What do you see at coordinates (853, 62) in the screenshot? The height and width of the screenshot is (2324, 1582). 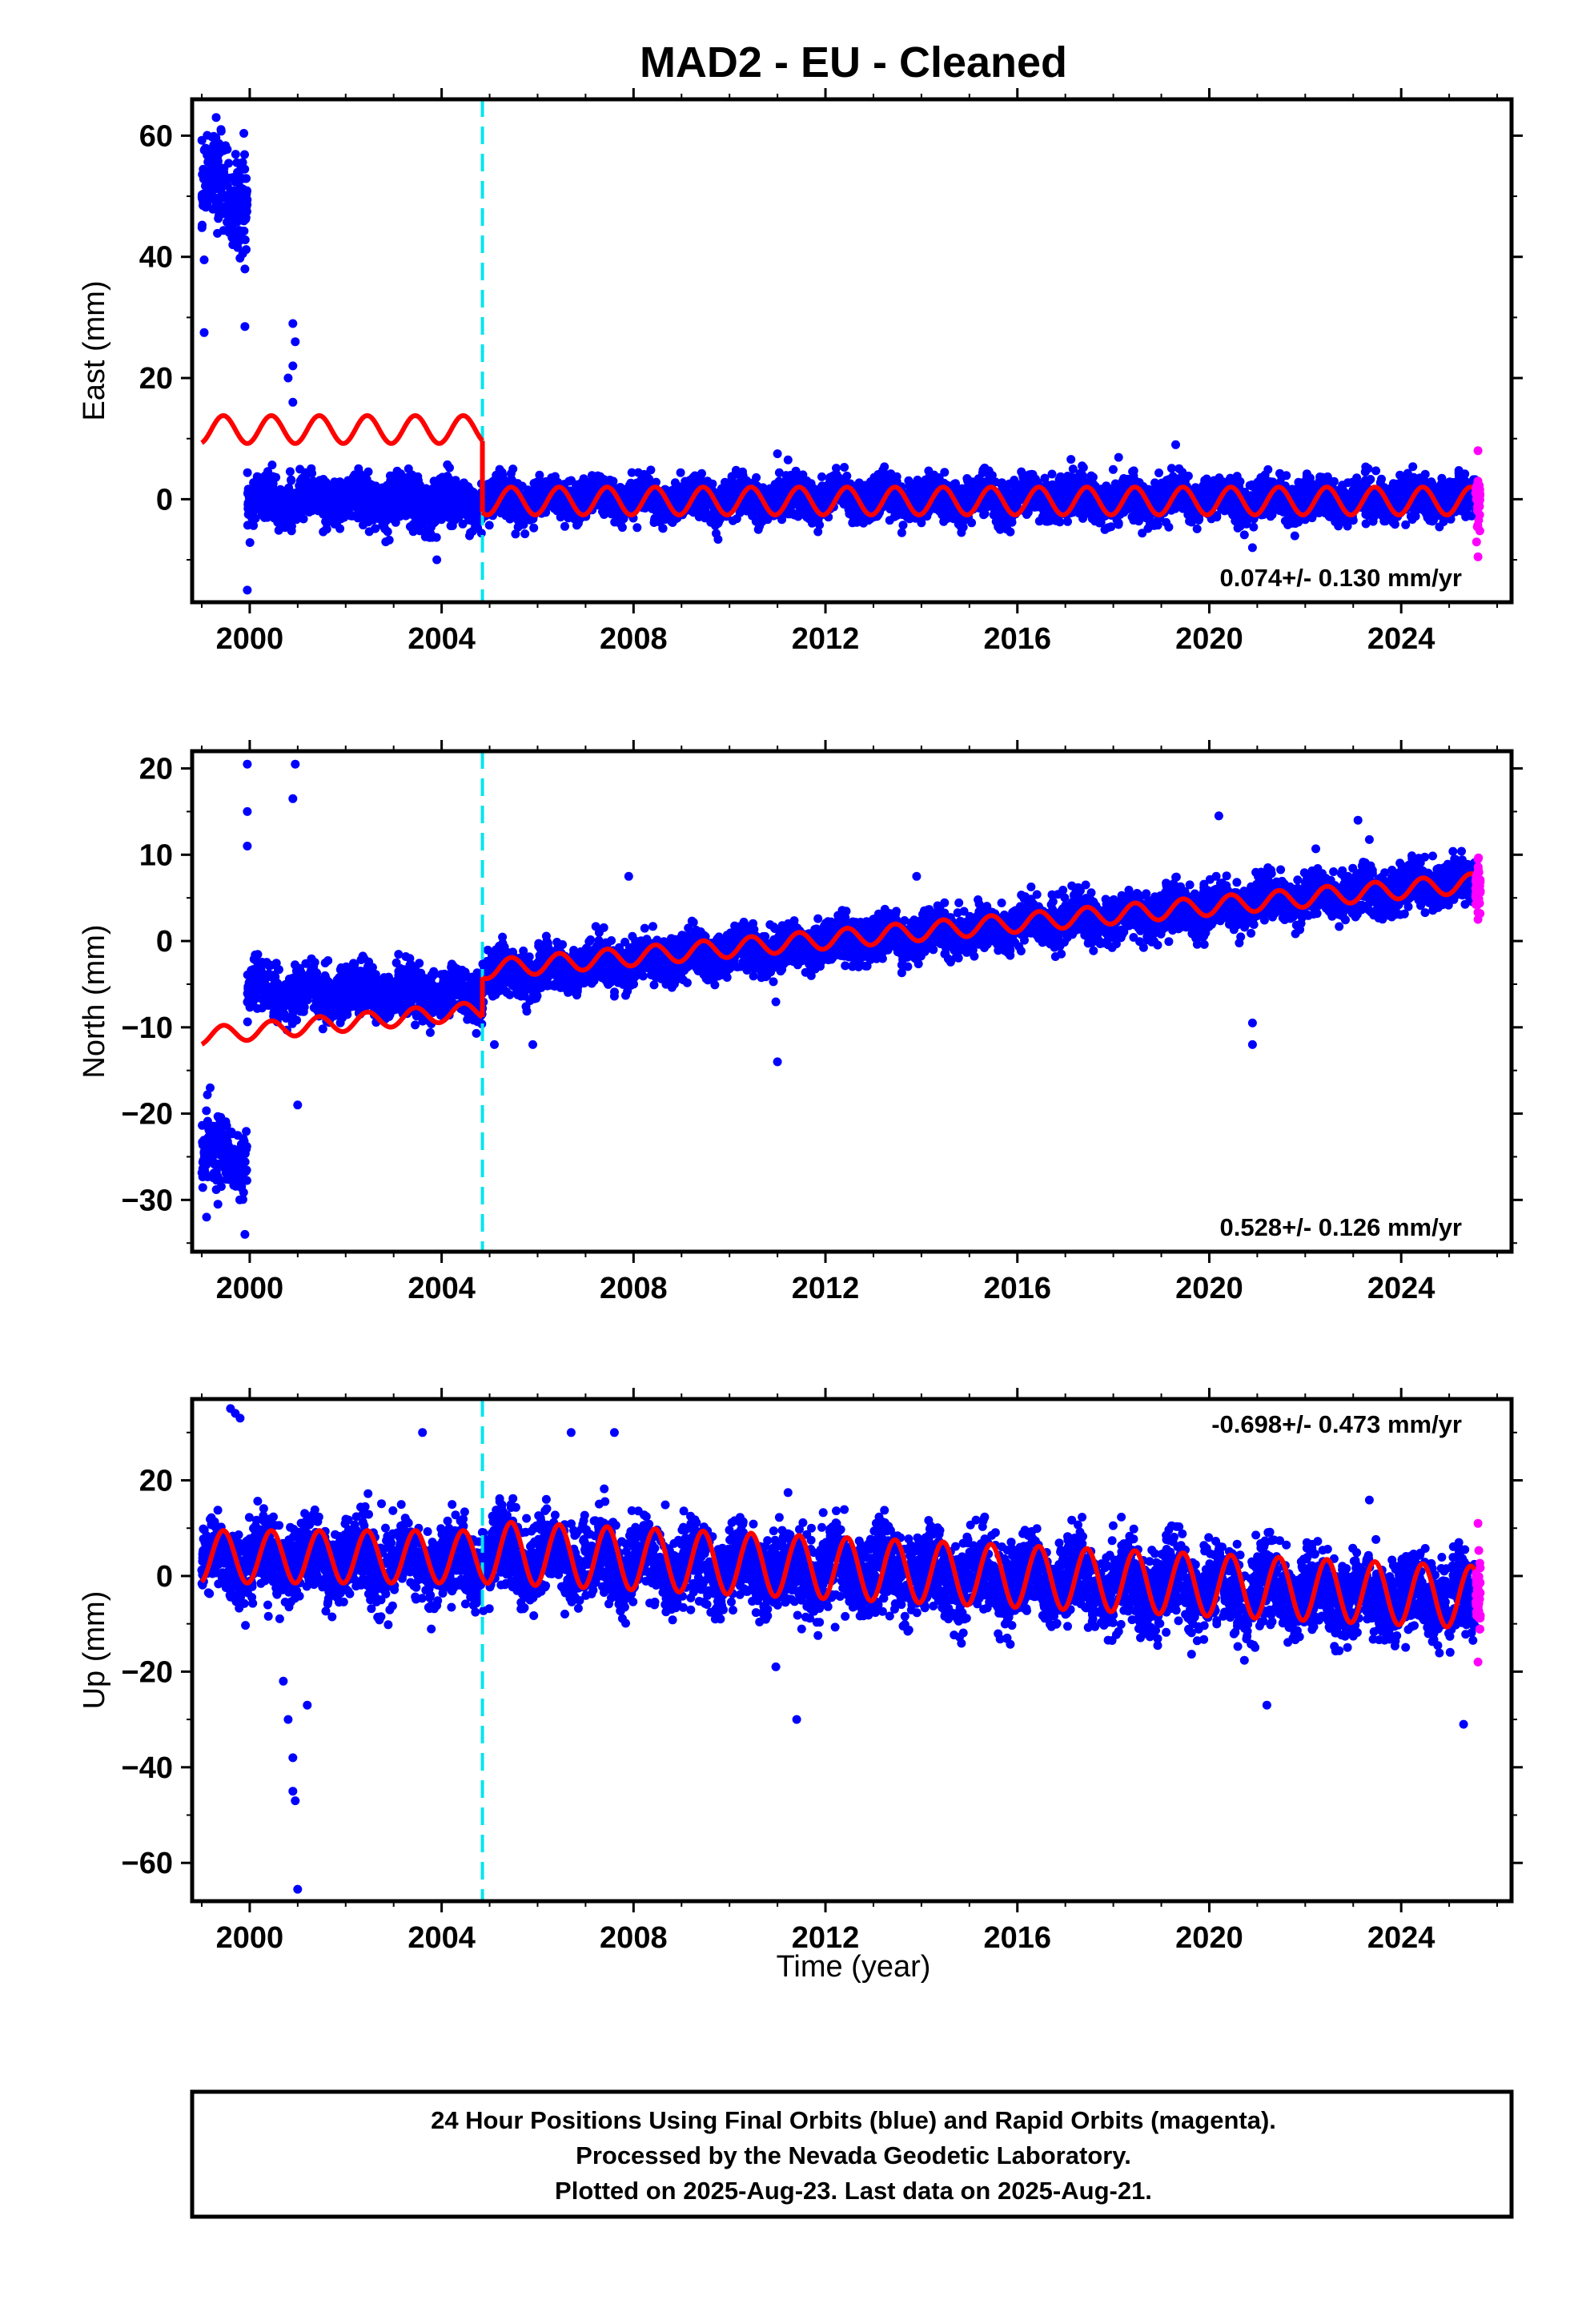 I see `chart-title: MAD2 - EU - Cleaned` at bounding box center [853, 62].